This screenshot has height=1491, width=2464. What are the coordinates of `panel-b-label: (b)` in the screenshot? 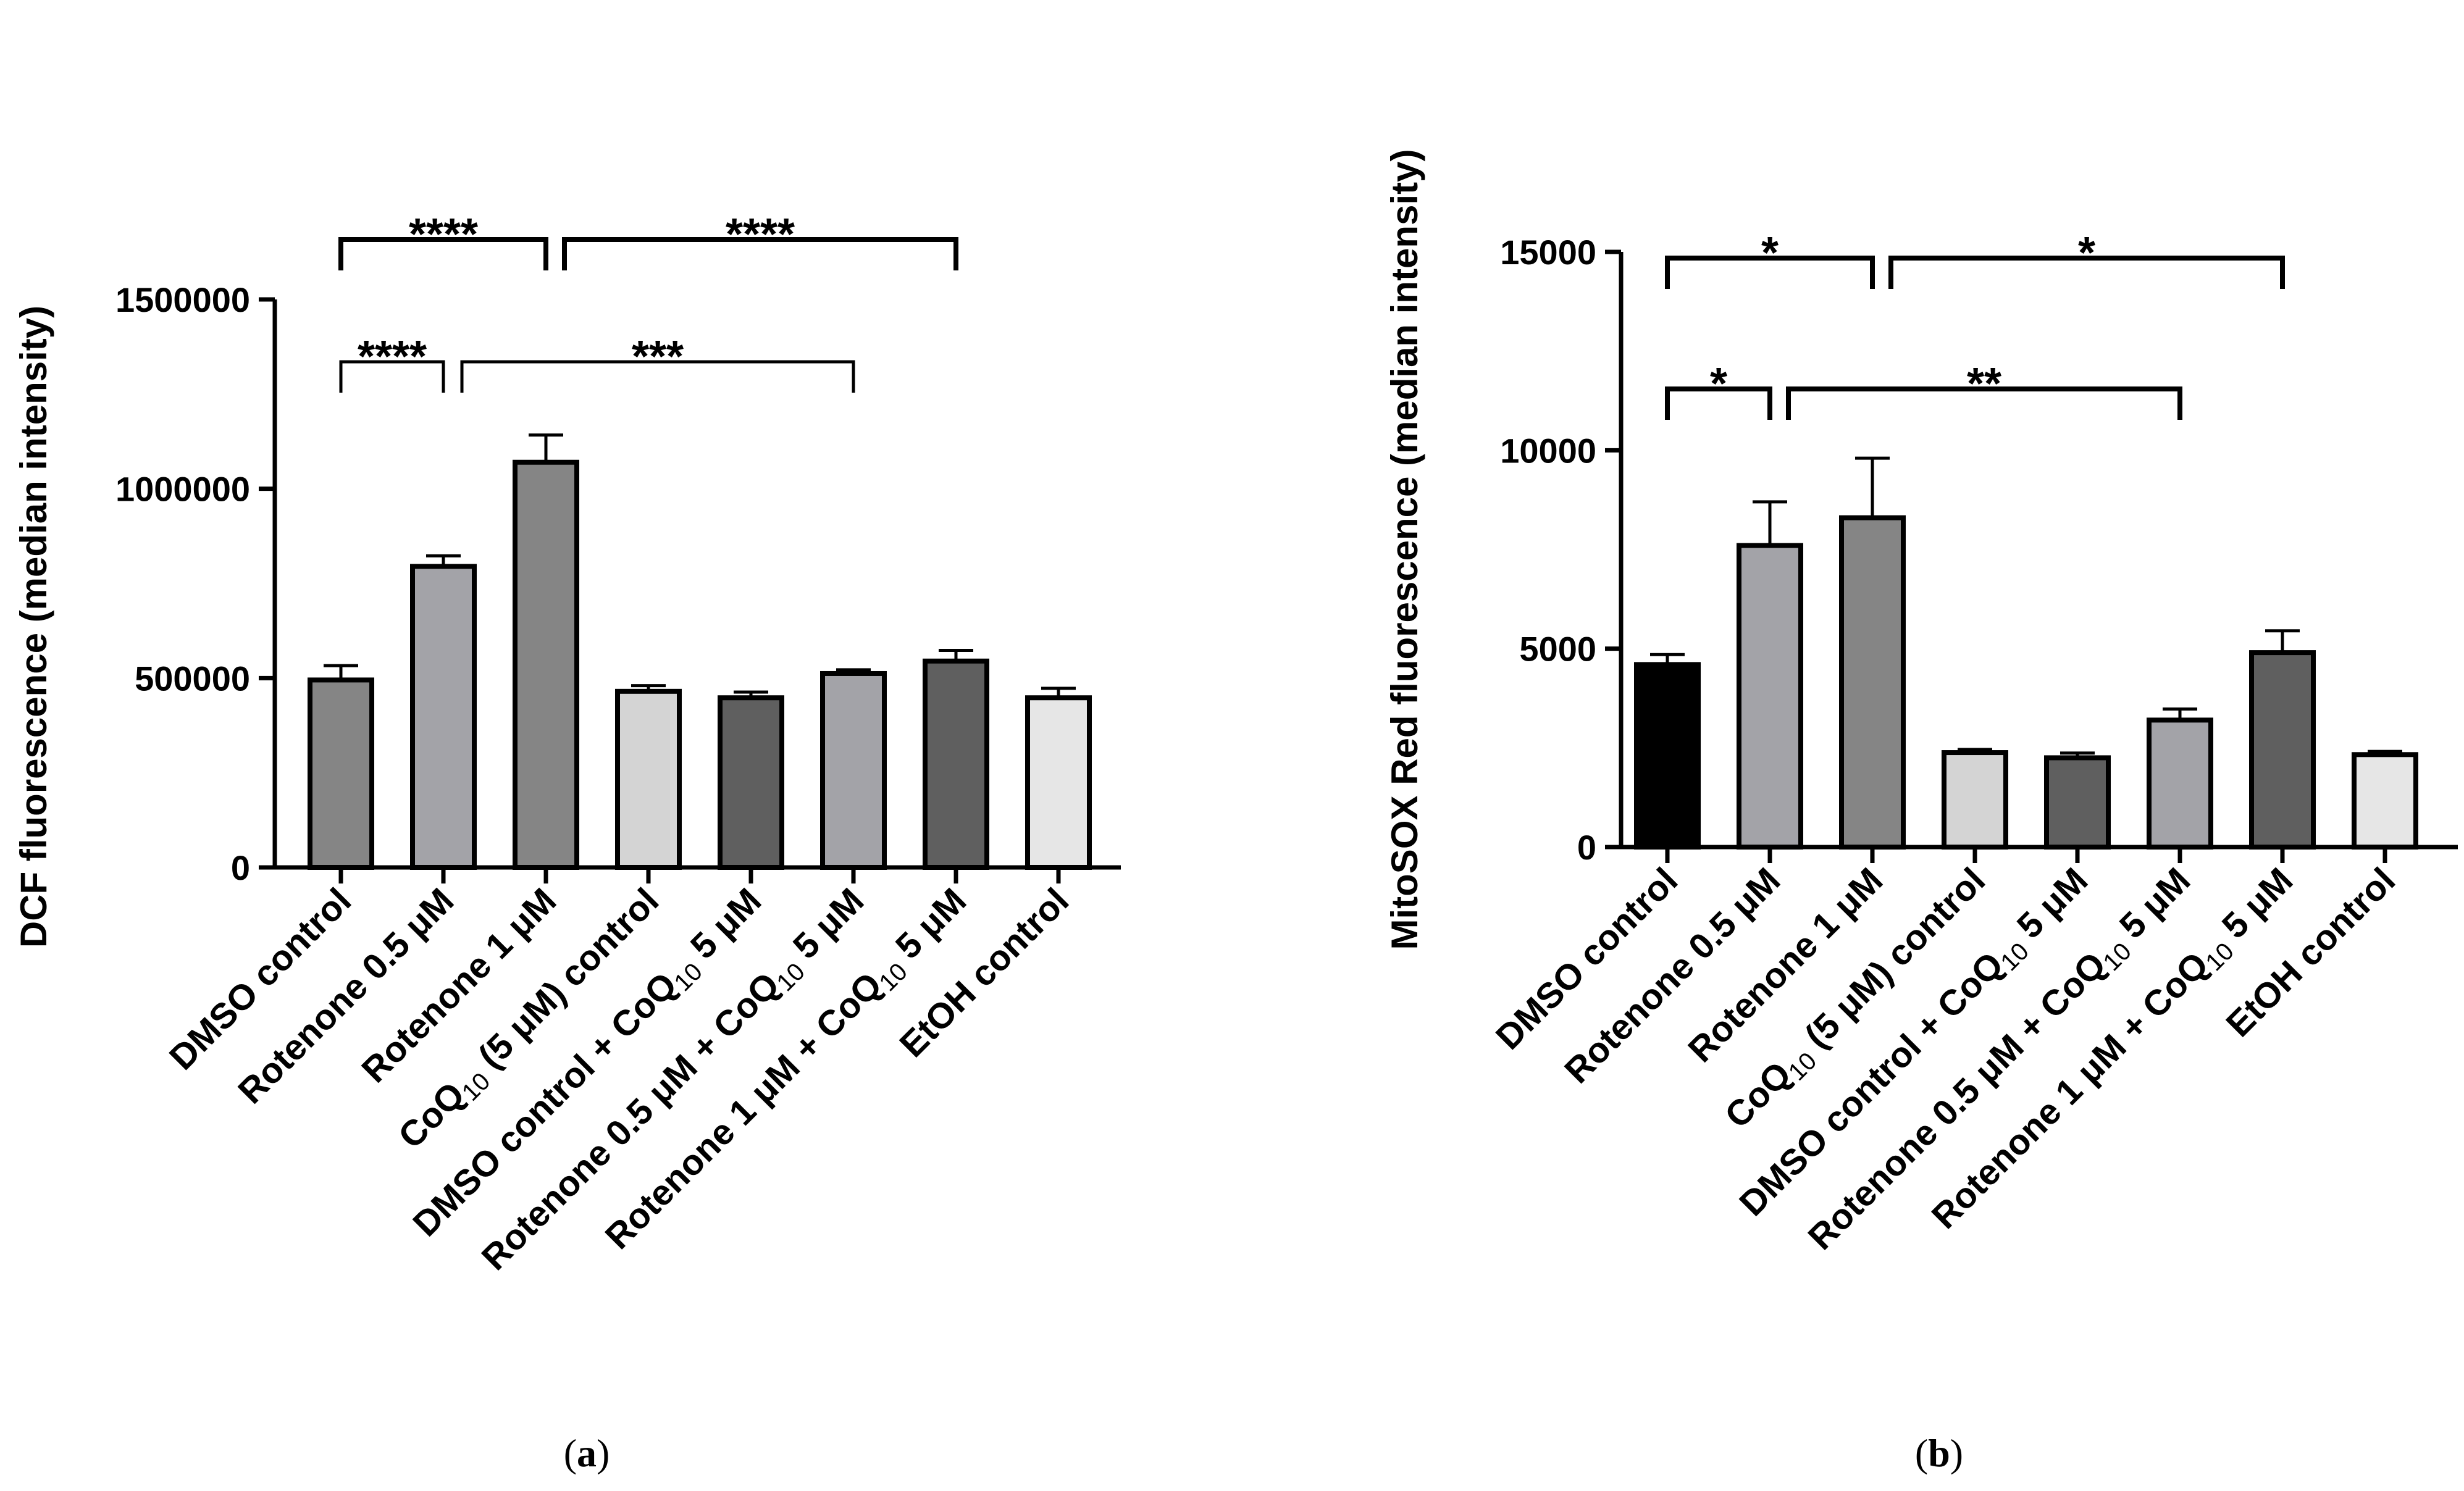 It's located at (1939, 1453).